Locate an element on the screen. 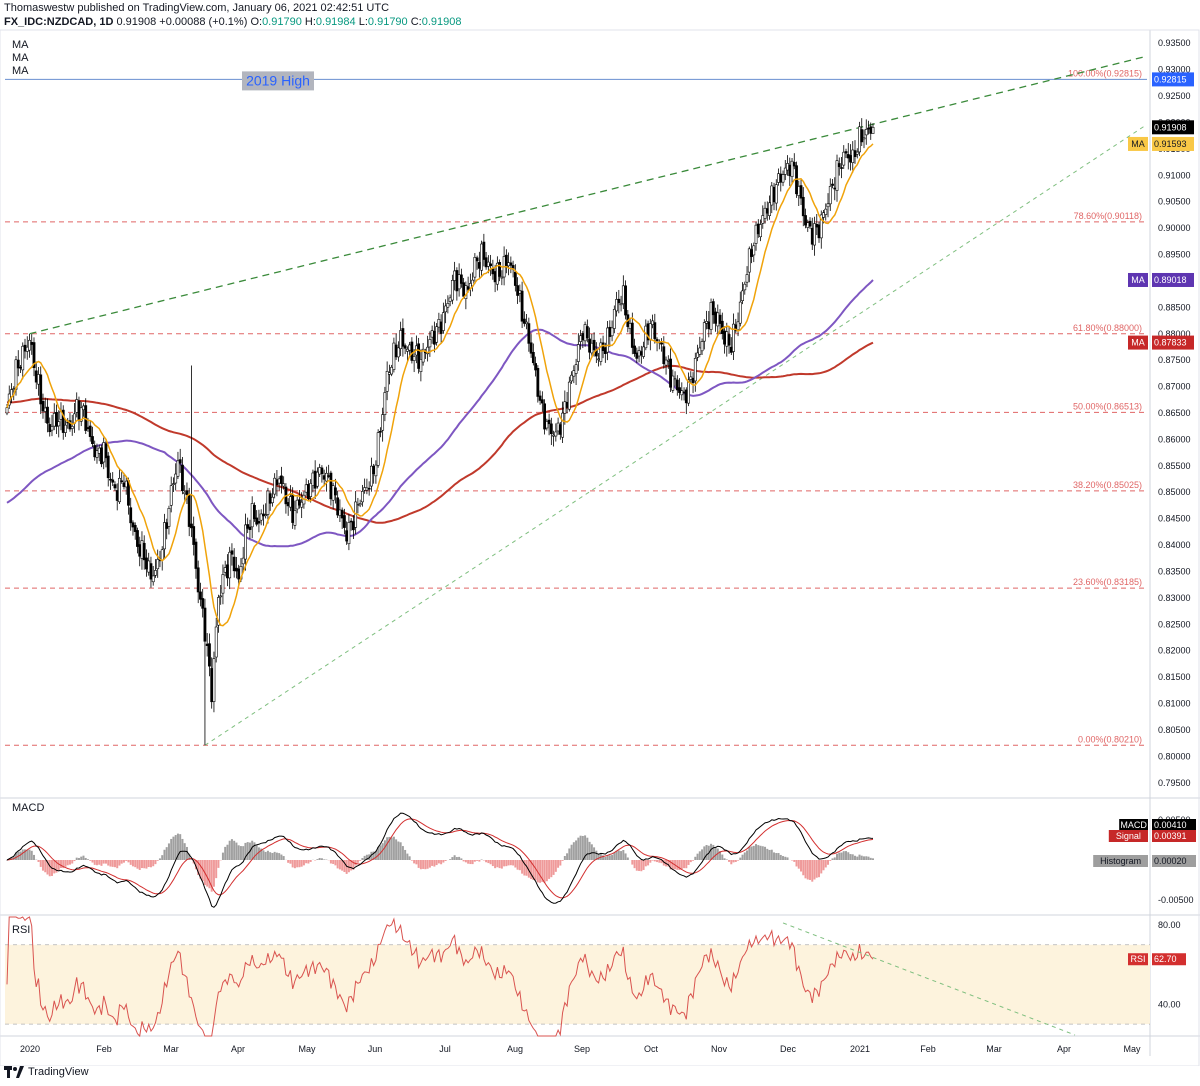  price-tag-label: MA is located at coordinates (1138, 144).